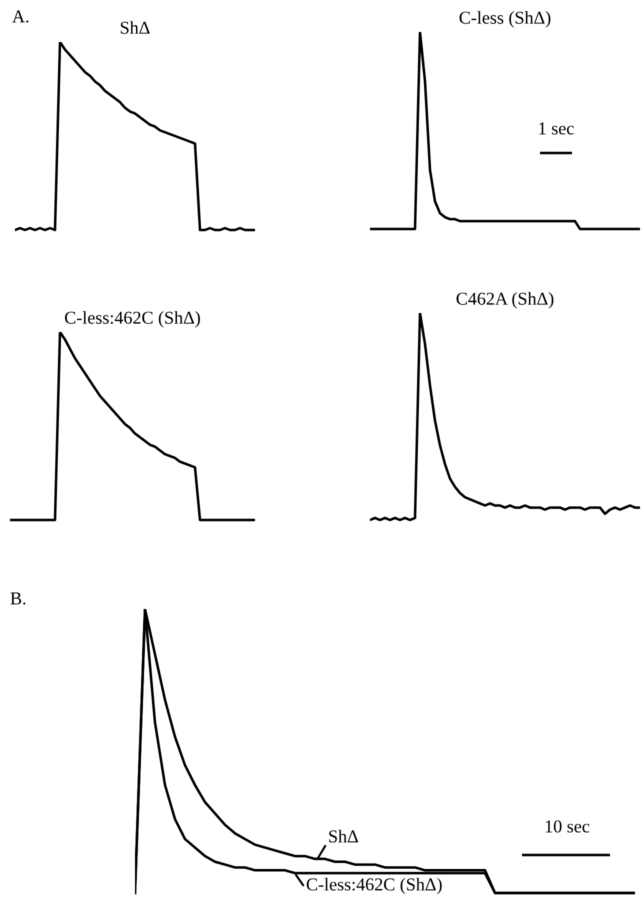 The image size is (641, 898). What do you see at coordinates (135, 27) in the screenshot?
I see `chart-title: ShΔ` at bounding box center [135, 27].